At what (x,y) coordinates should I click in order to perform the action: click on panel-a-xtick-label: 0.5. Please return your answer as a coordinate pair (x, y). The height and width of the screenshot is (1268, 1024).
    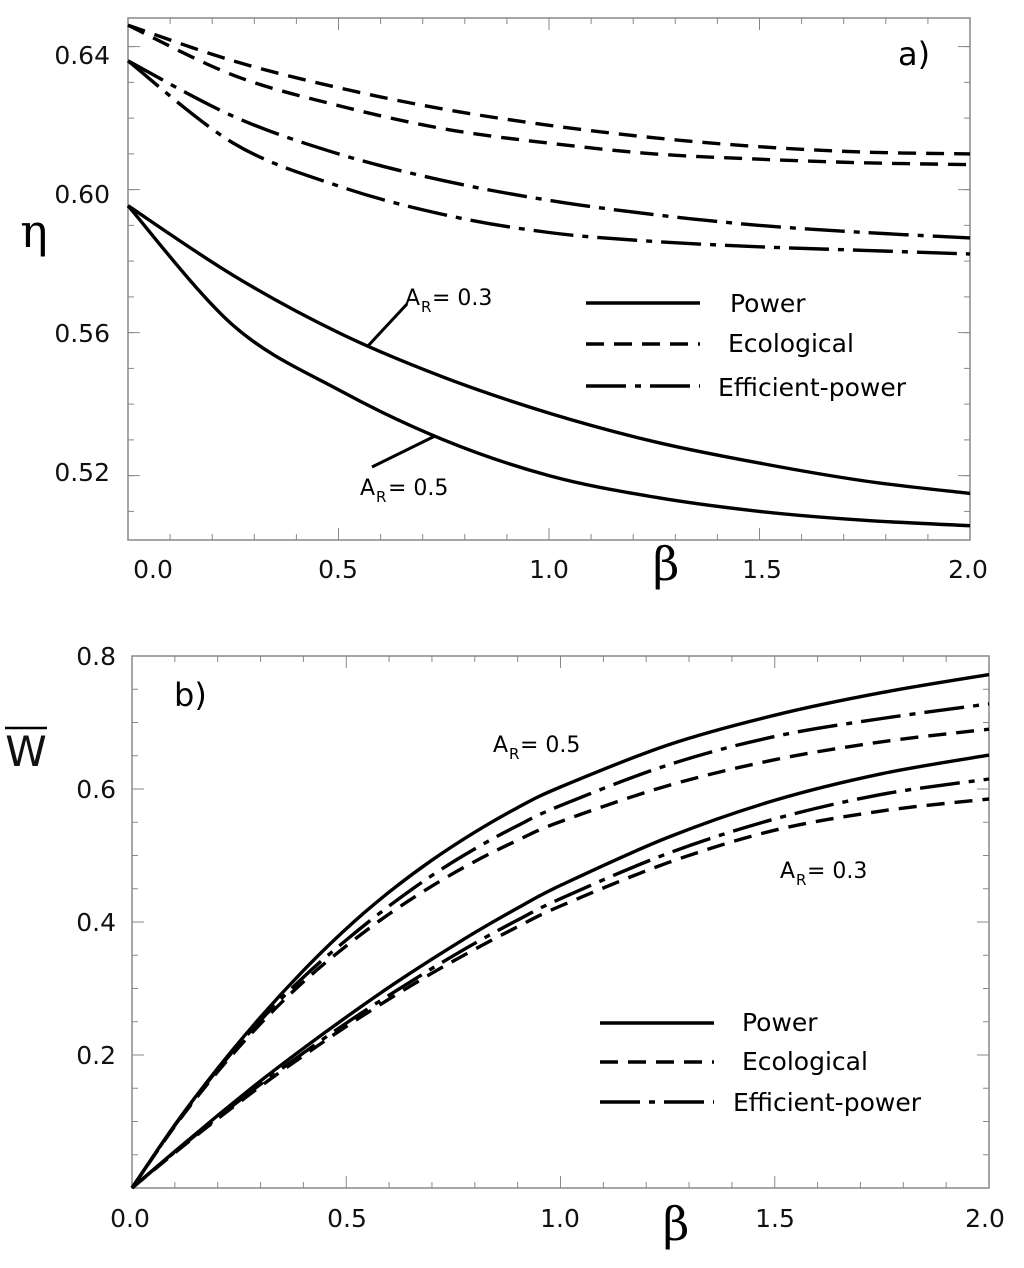
    Looking at the image, I should click on (338, 569).